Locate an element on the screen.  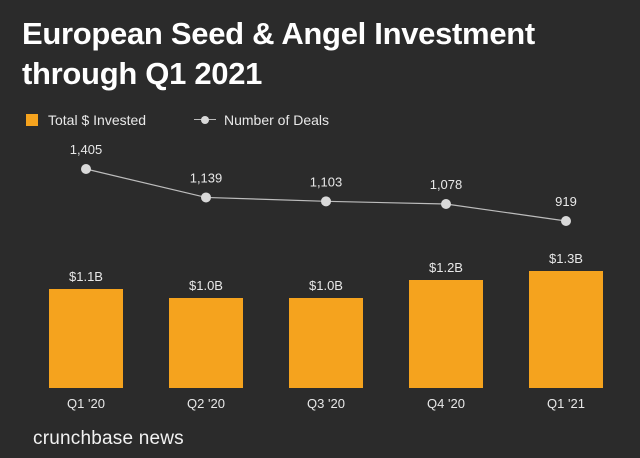
legend-item-number-of-deals: Number of Deals is located at coordinates (261, 120).